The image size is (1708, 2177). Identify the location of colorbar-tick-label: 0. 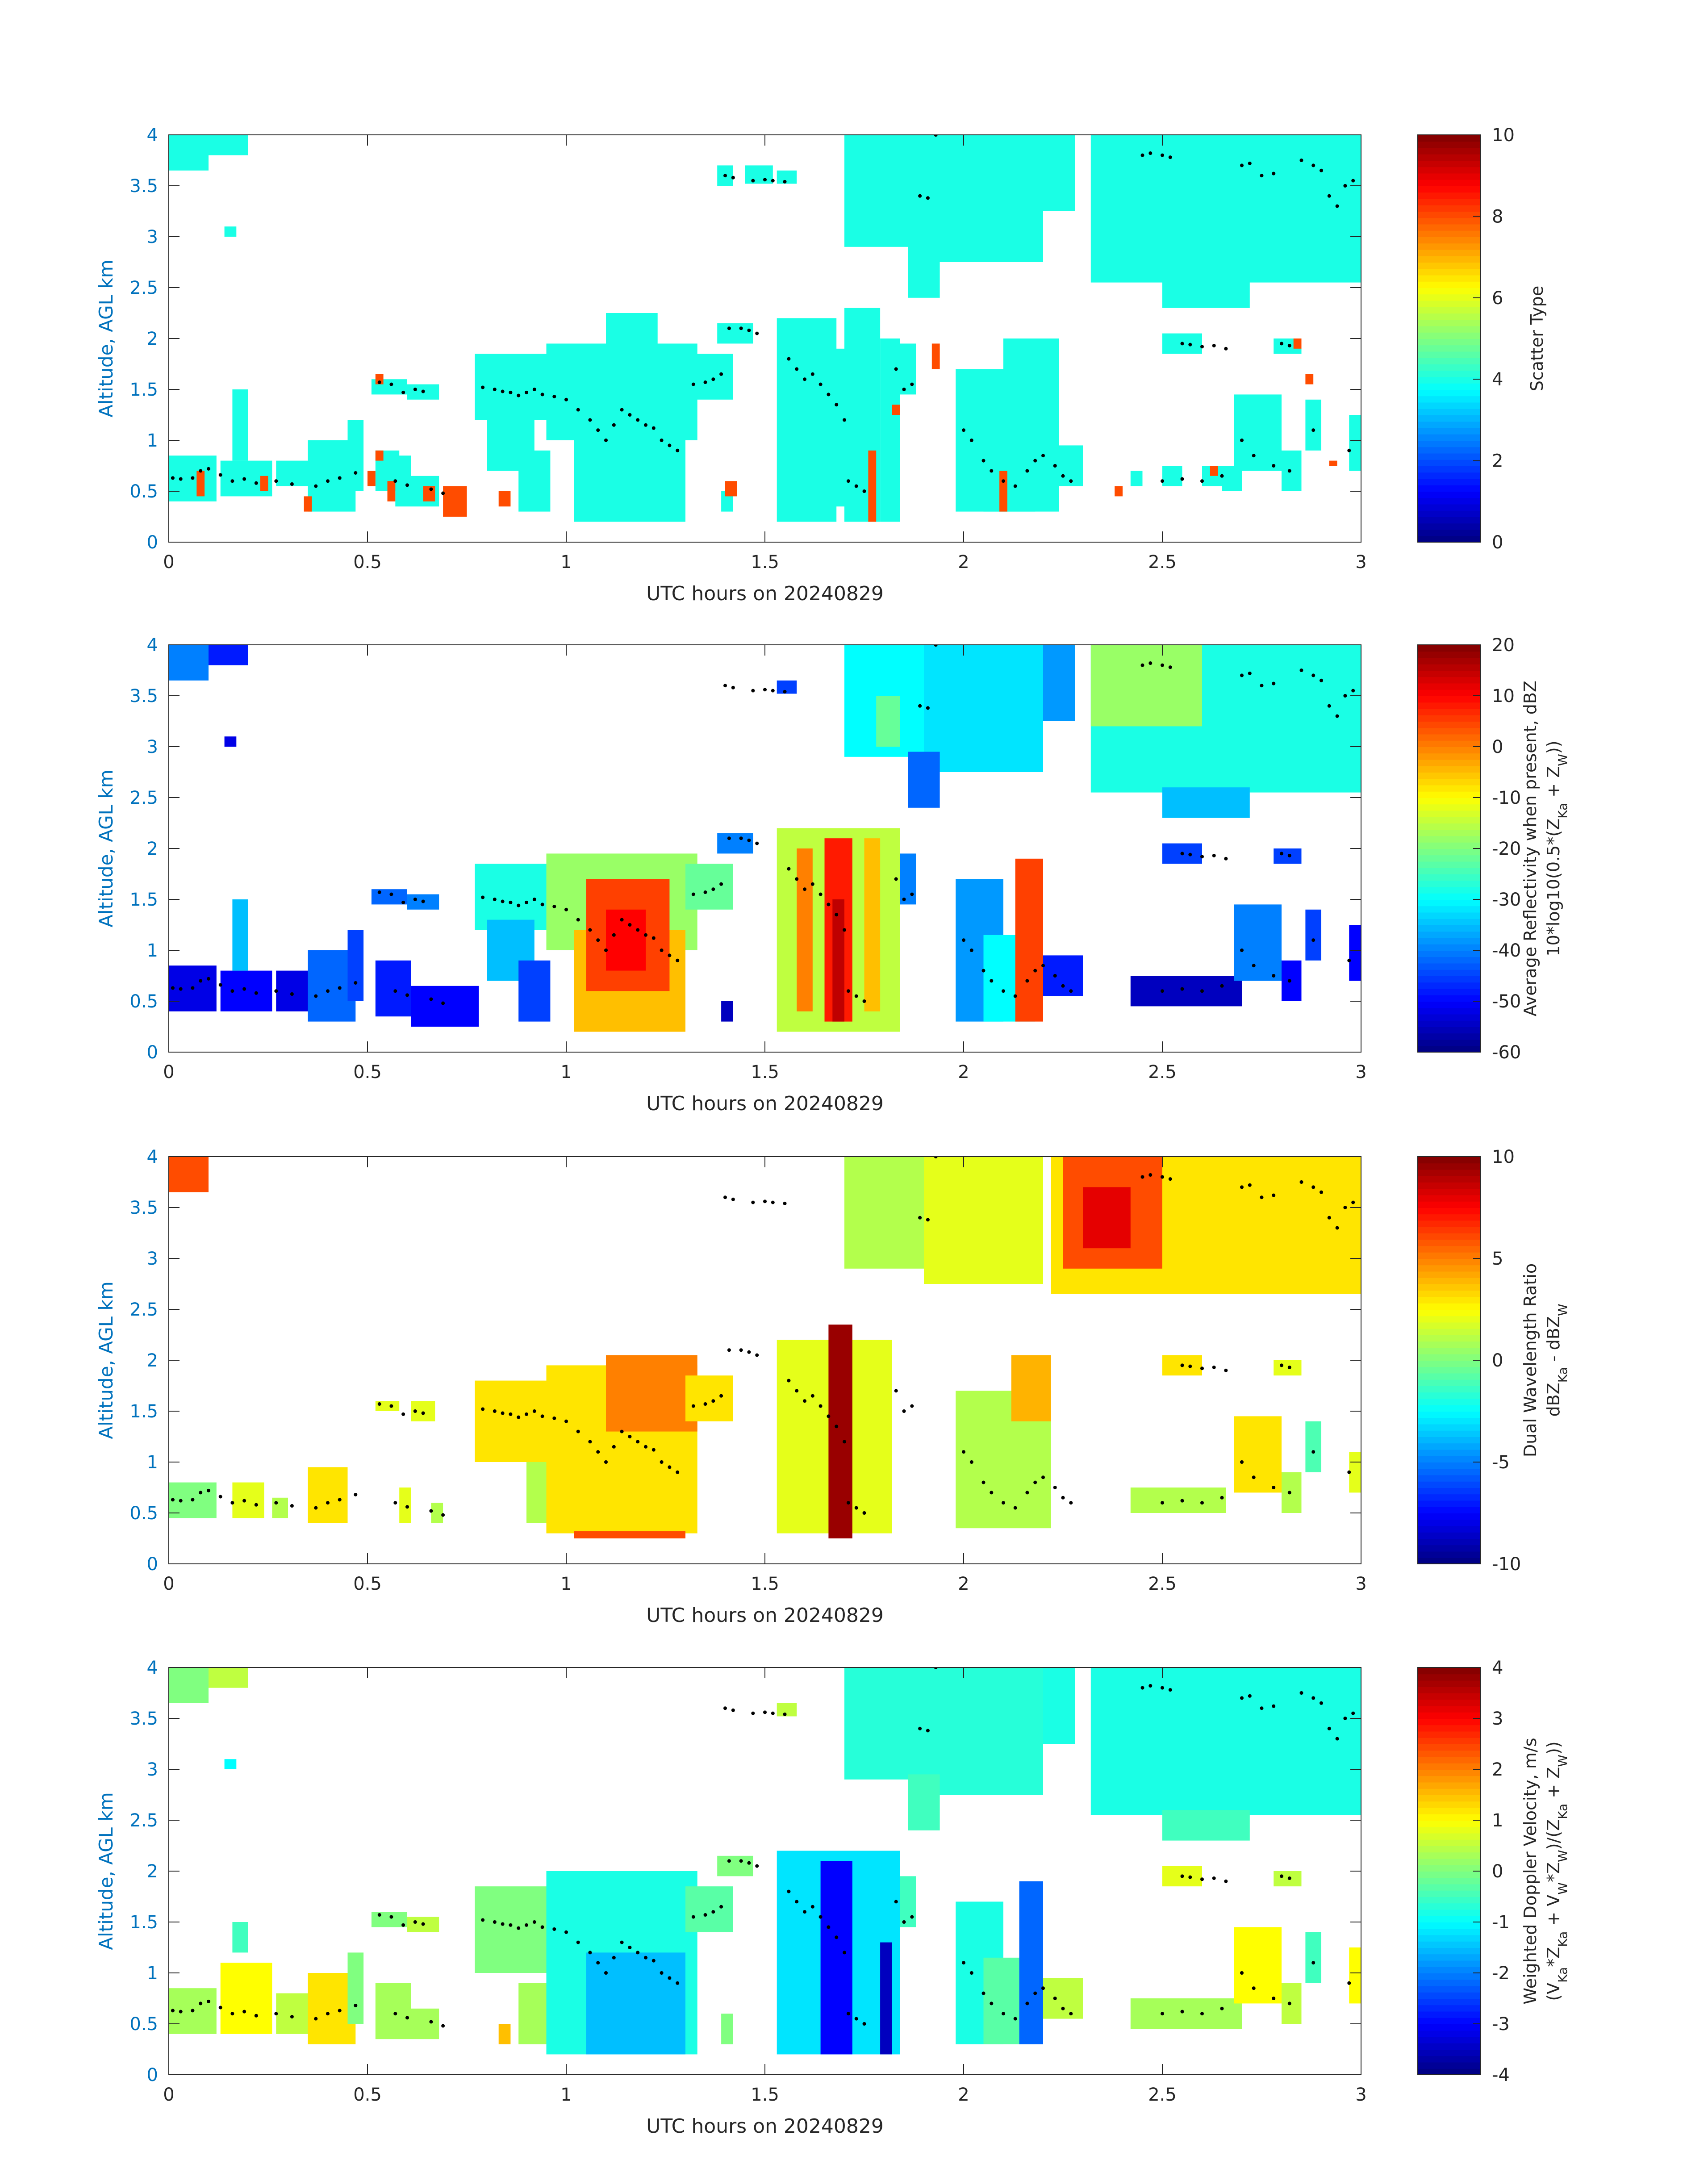
(1497, 1871).